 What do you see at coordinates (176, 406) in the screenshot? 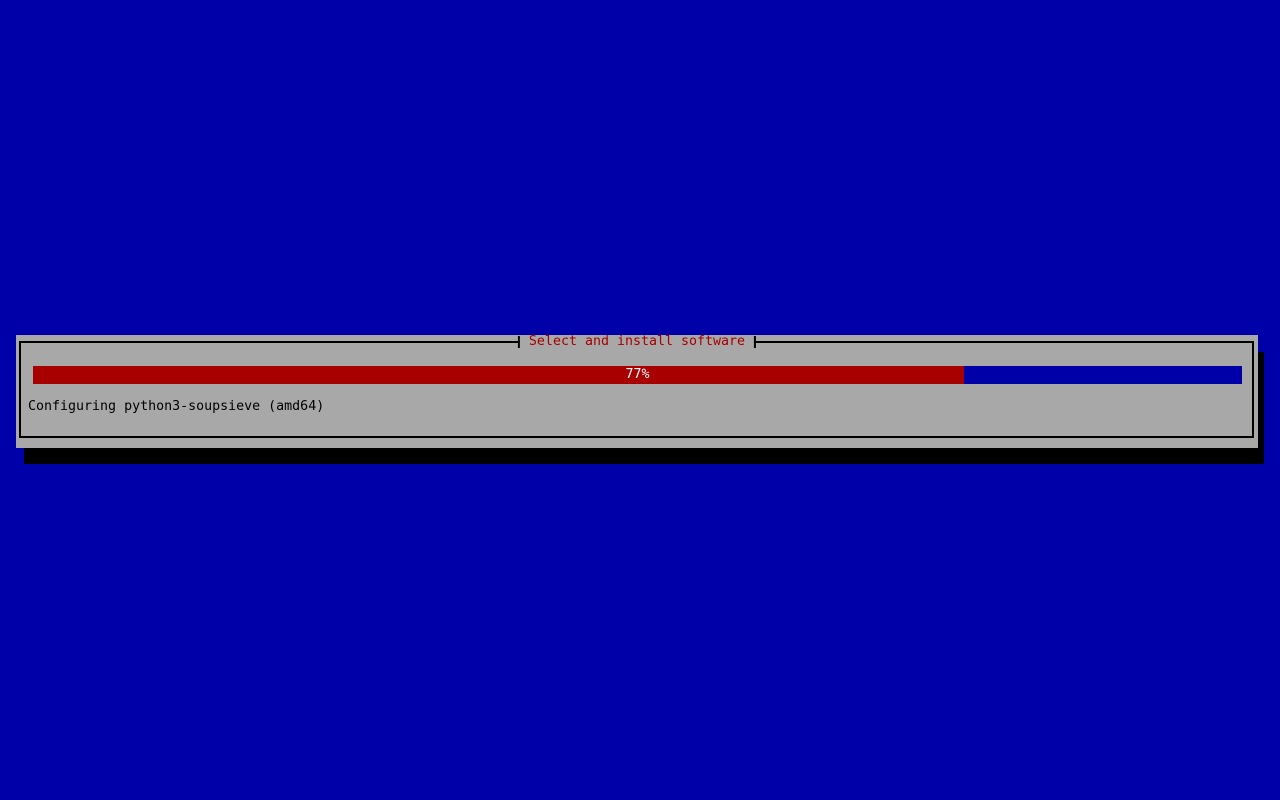
I see `status-text: Configuring python3-soupsieve (amd64)` at bounding box center [176, 406].